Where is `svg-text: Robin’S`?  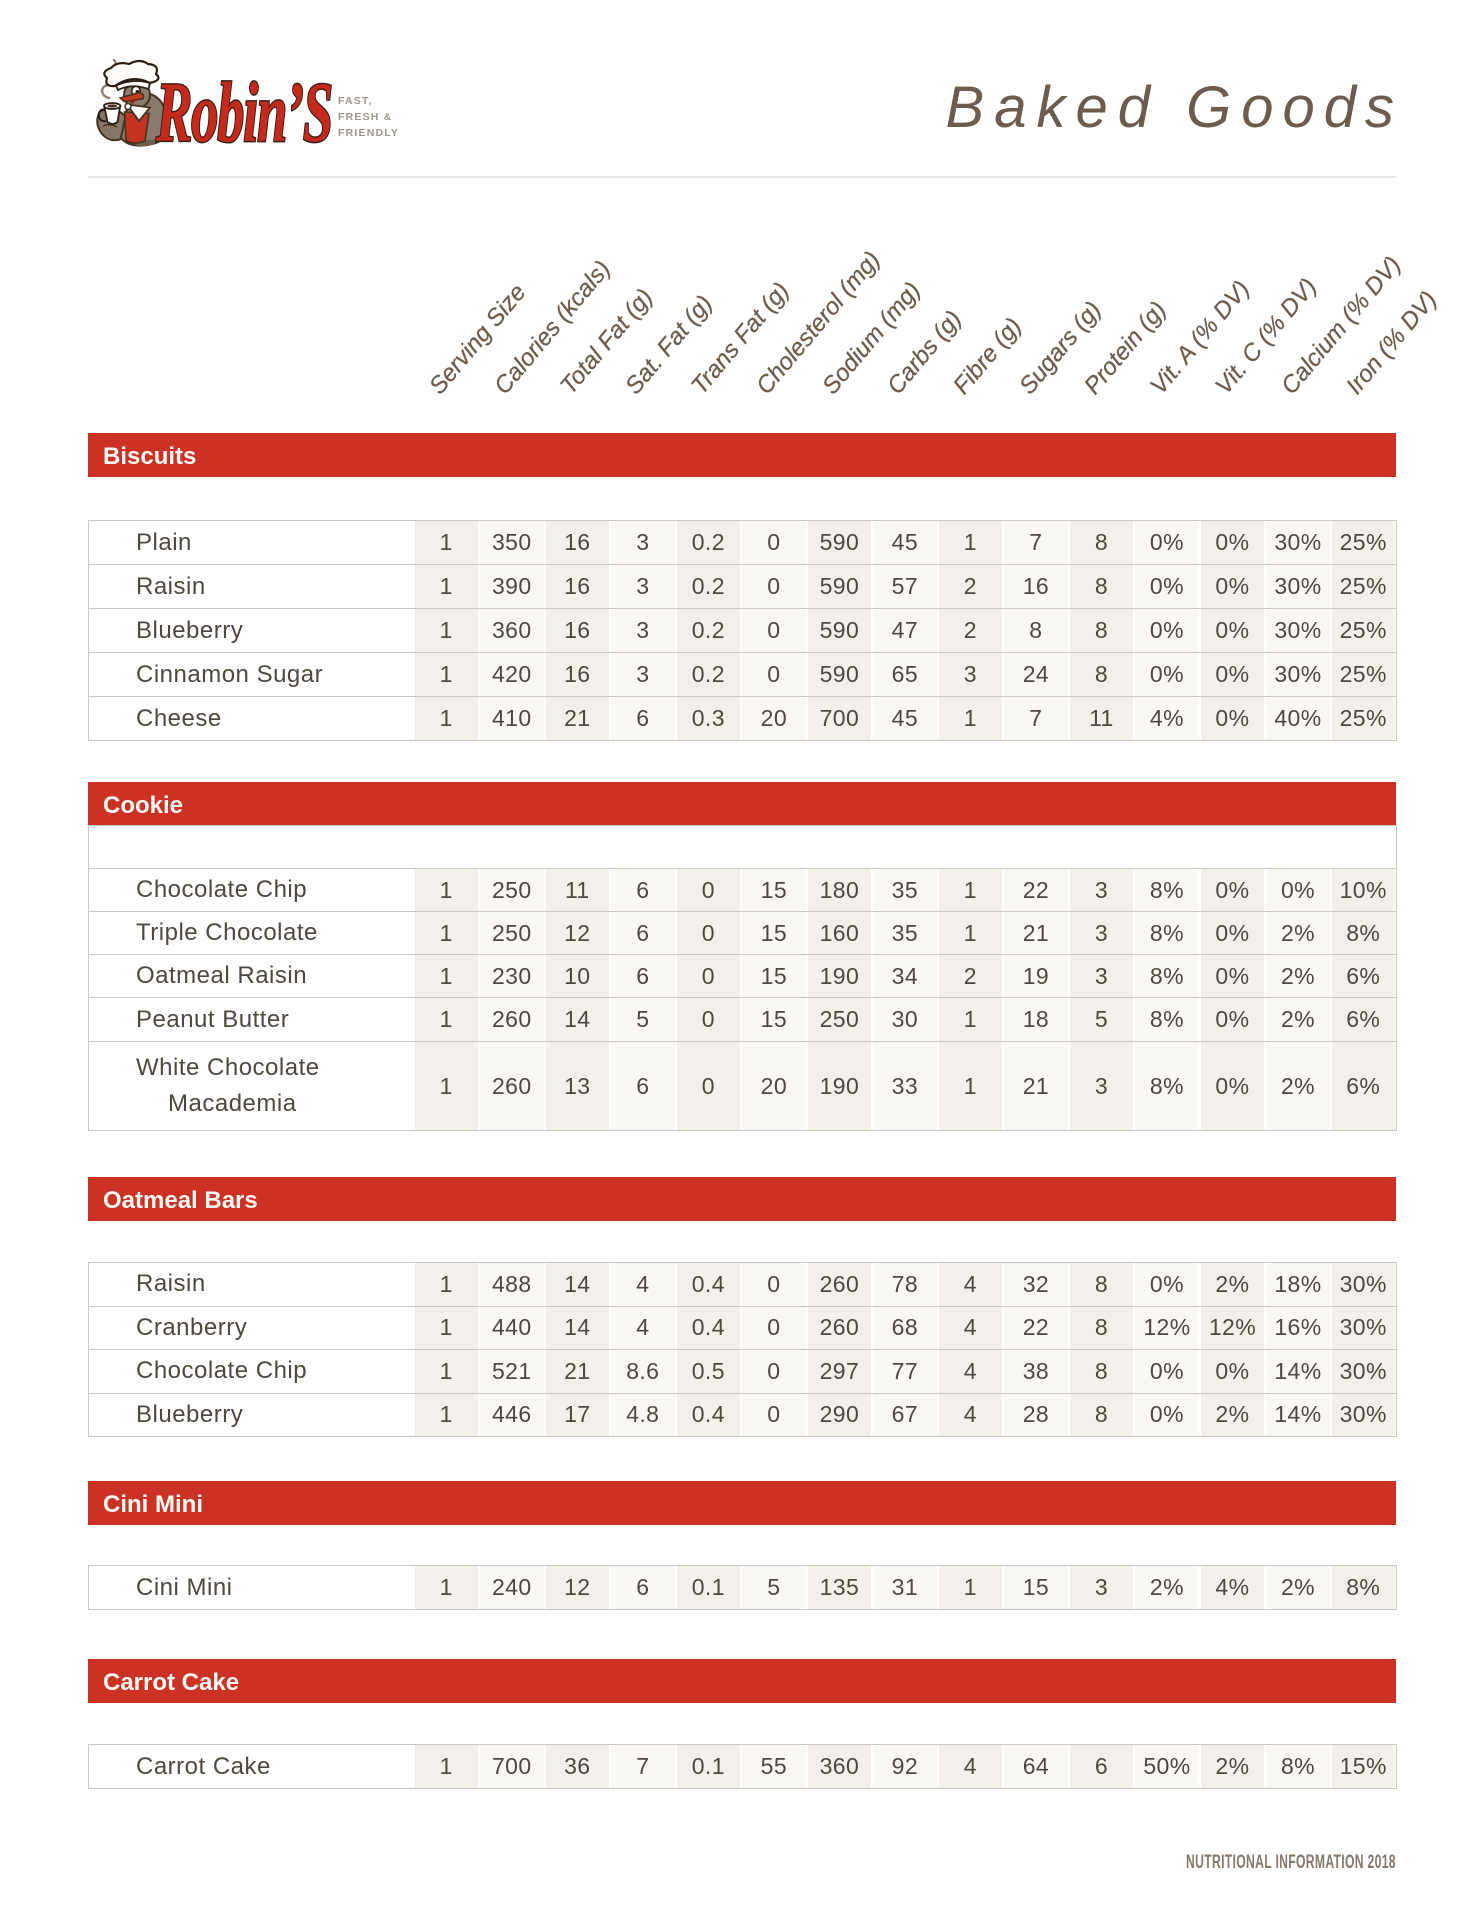 svg-text: Robin’S is located at coordinates (243, 112).